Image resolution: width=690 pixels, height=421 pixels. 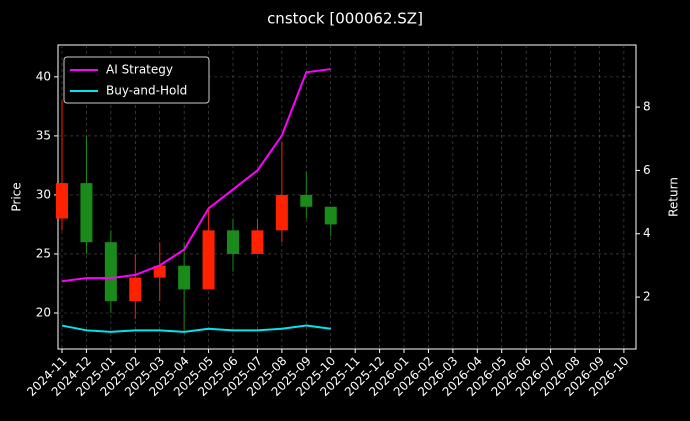 I want to click on y2-tick-label: 6, so click(x=647, y=170).